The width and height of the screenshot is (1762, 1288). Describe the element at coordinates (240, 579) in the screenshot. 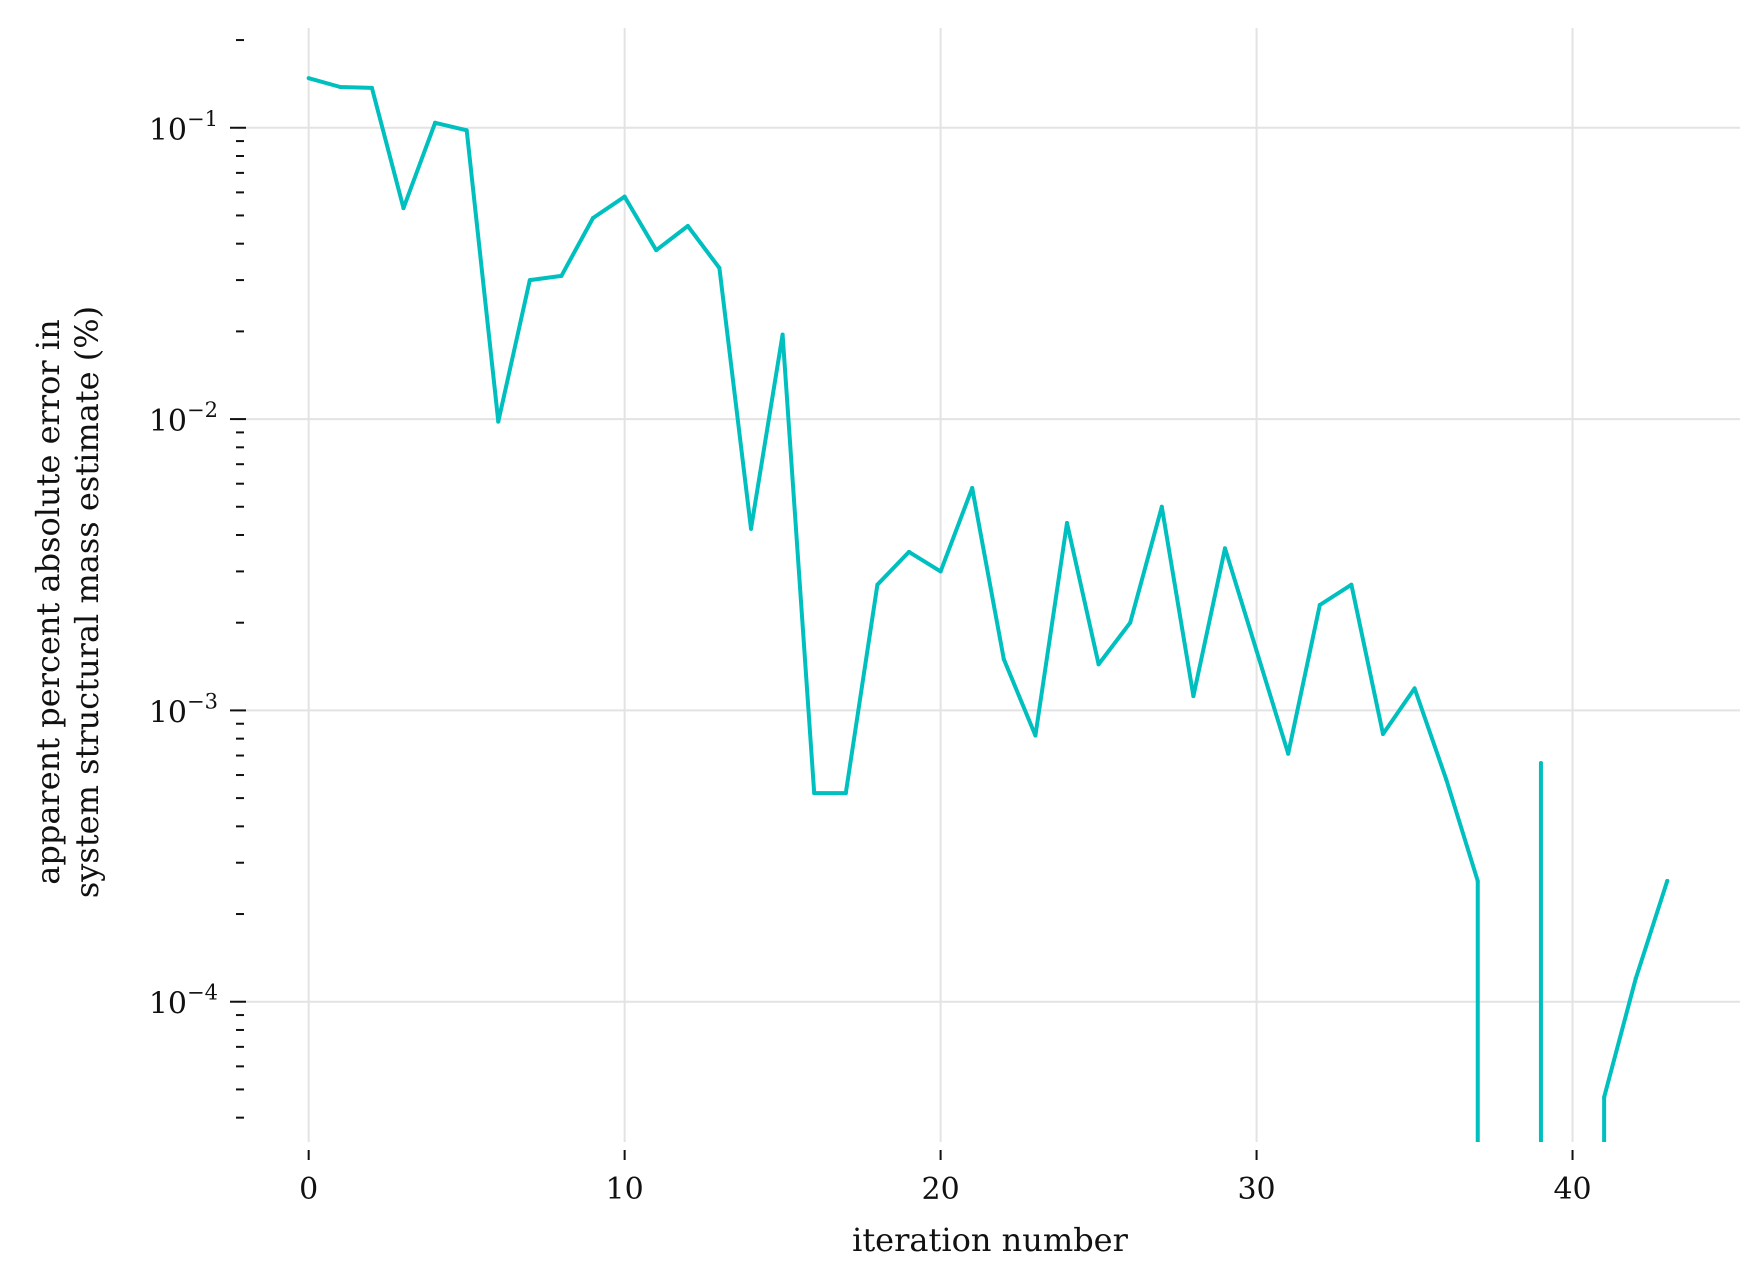

I see `y-minor-ticks` at that location.